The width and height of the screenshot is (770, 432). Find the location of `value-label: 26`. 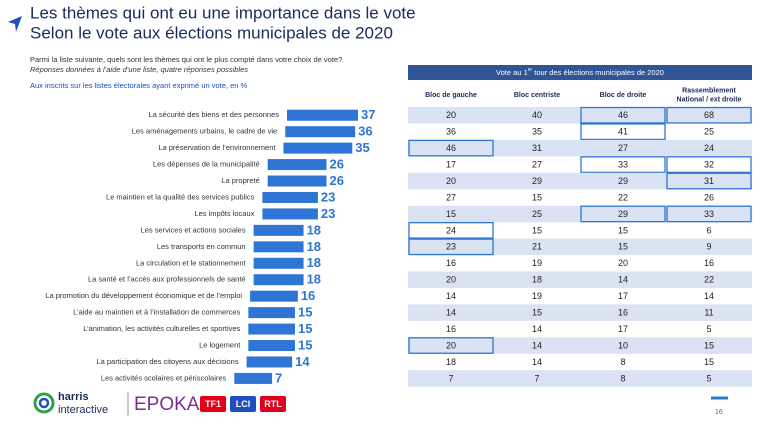

value-label: 26 is located at coordinates (336, 180).